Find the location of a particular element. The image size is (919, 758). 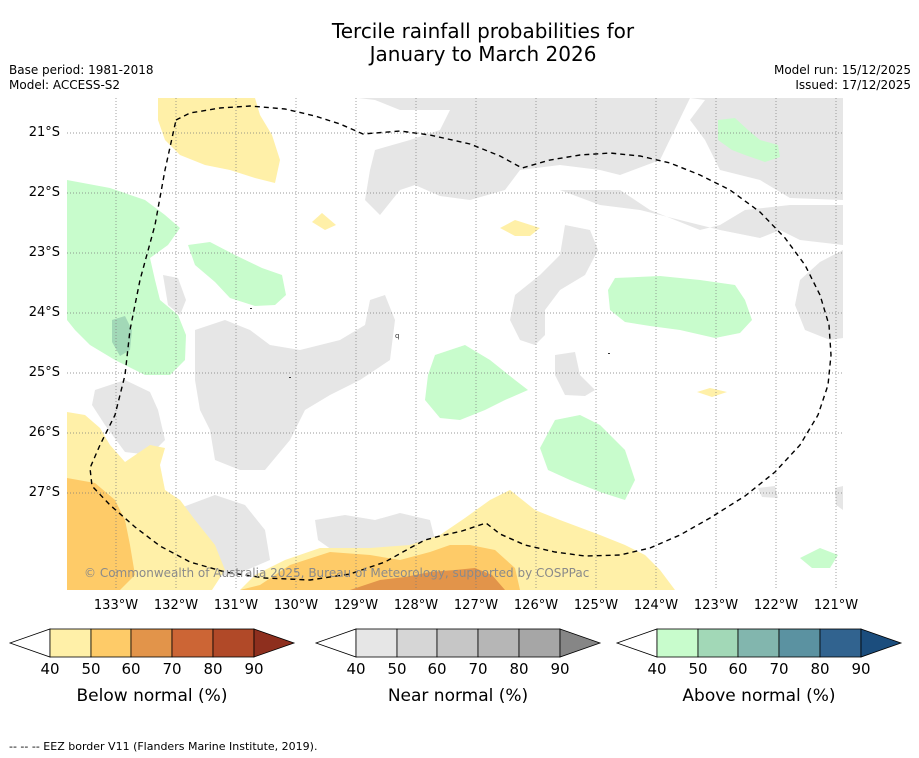

lon-label-132w: 132°W is located at coordinates (176, 605).